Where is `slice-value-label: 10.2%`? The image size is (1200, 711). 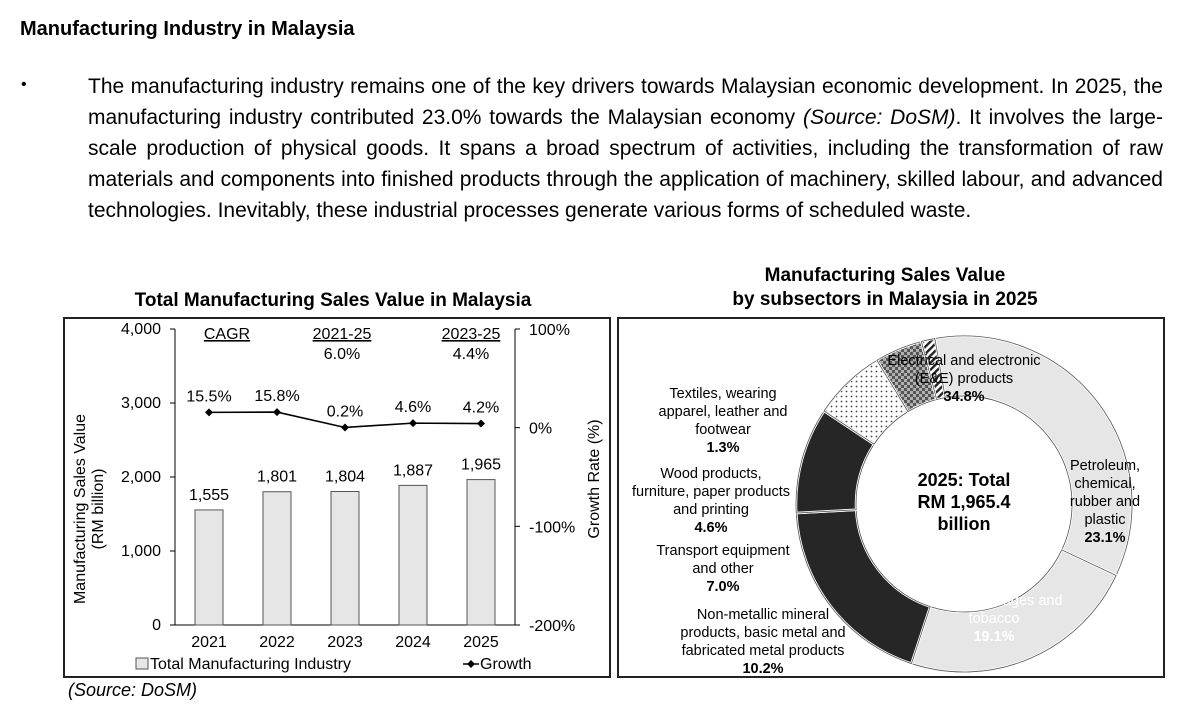
slice-value-label: 10.2% is located at coordinates (762, 668).